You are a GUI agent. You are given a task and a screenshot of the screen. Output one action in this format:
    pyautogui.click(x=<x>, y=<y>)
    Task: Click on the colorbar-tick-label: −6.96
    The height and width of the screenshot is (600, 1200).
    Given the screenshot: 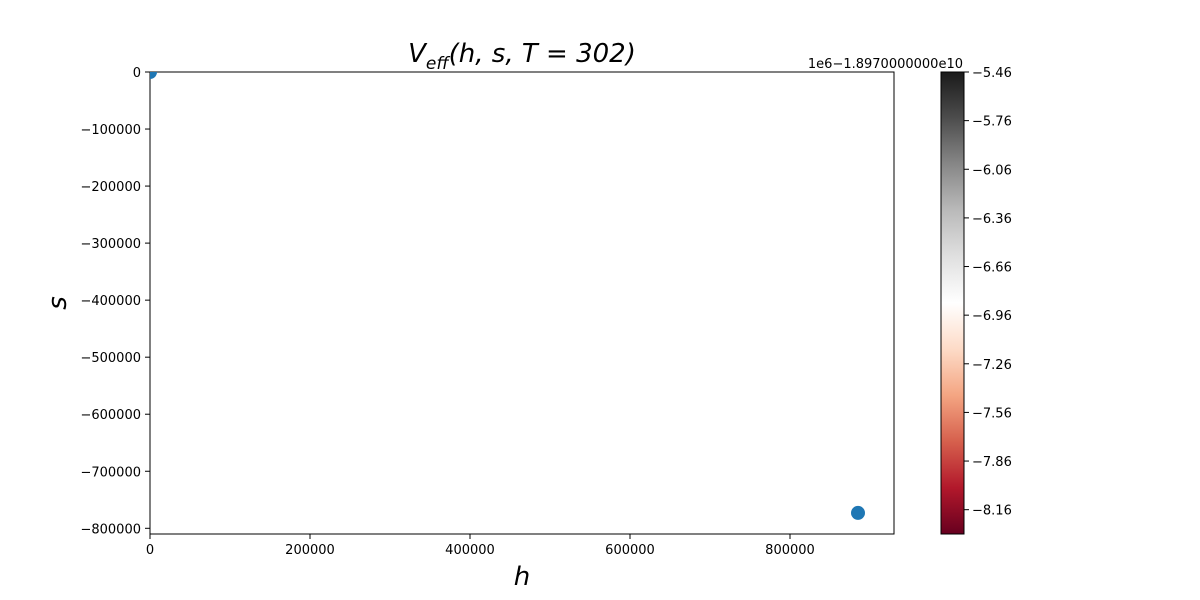 What is the action you would take?
    pyautogui.click(x=992, y=316)
    